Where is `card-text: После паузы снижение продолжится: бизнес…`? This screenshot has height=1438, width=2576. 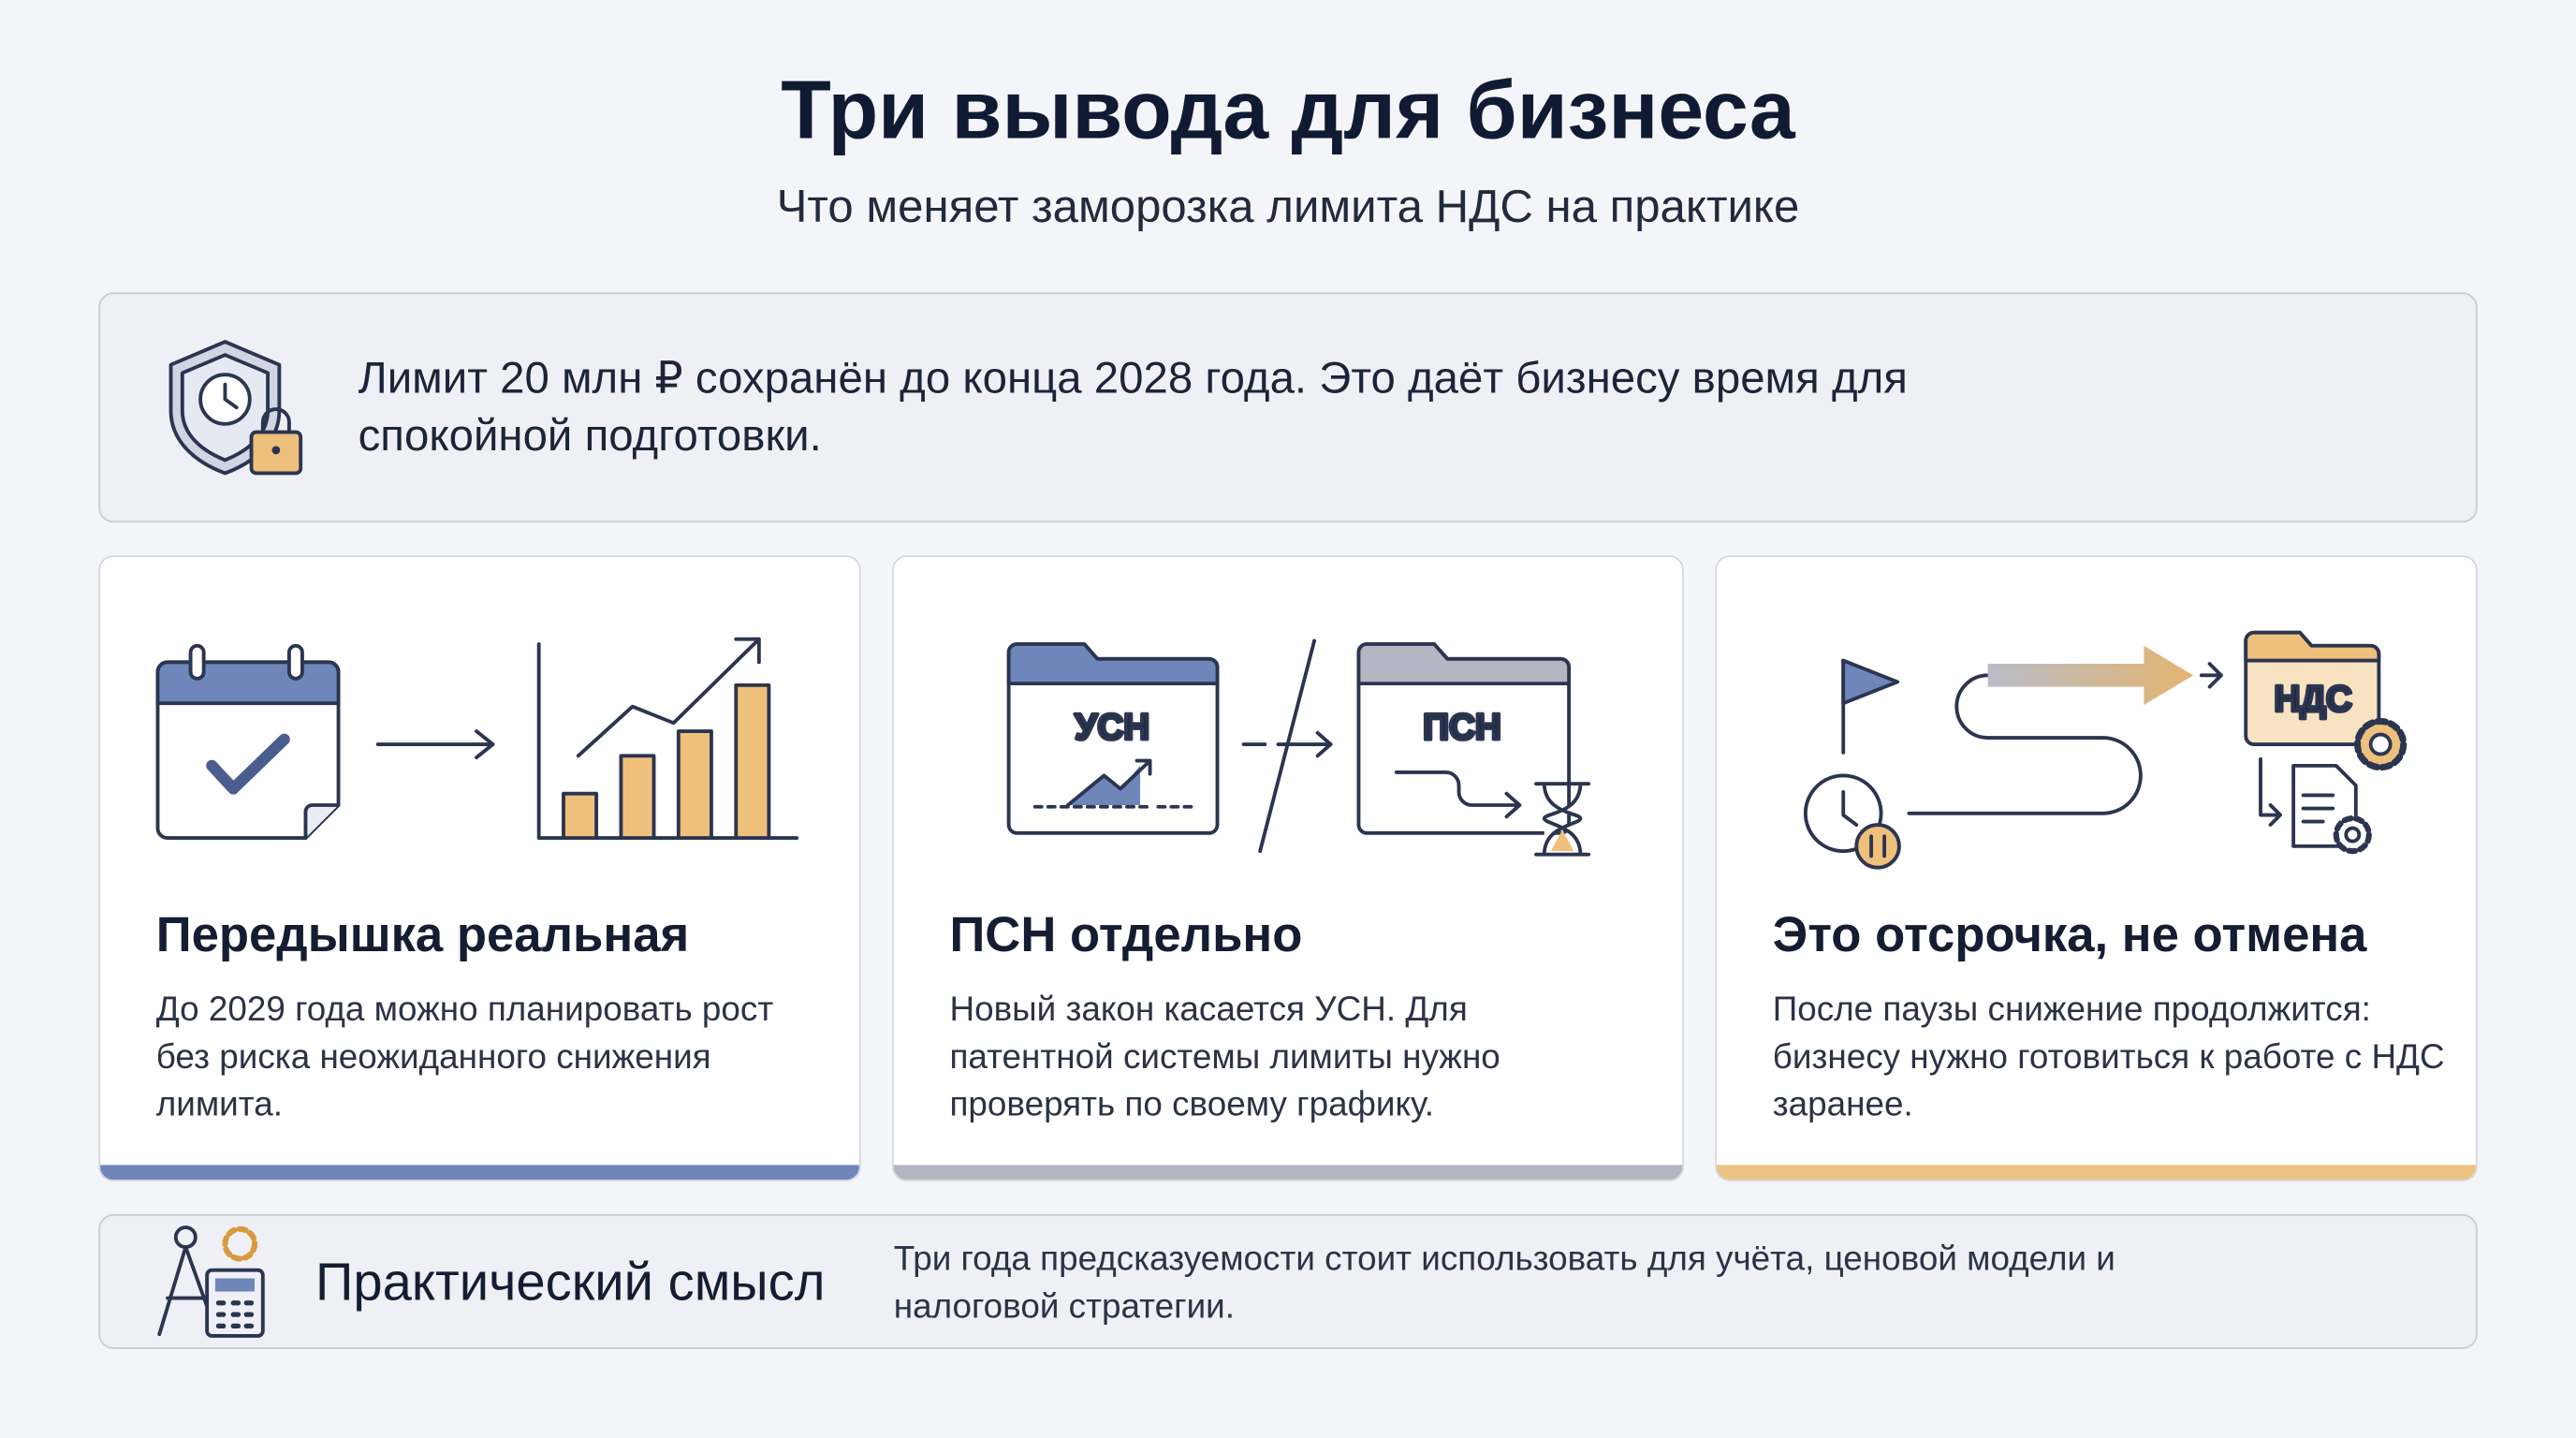
card-text: После паузы снижение продолжится: бизнес… is located at coordinates (2108, 1057).